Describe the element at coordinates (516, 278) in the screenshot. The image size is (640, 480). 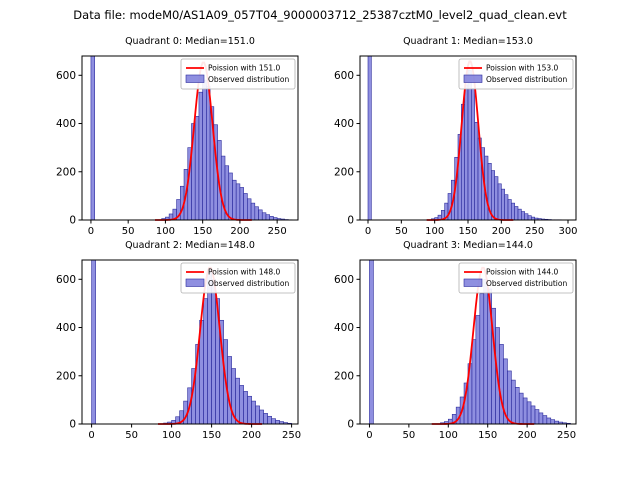
I see `legend: Poission with 144.0 Observed distribution` at that location.